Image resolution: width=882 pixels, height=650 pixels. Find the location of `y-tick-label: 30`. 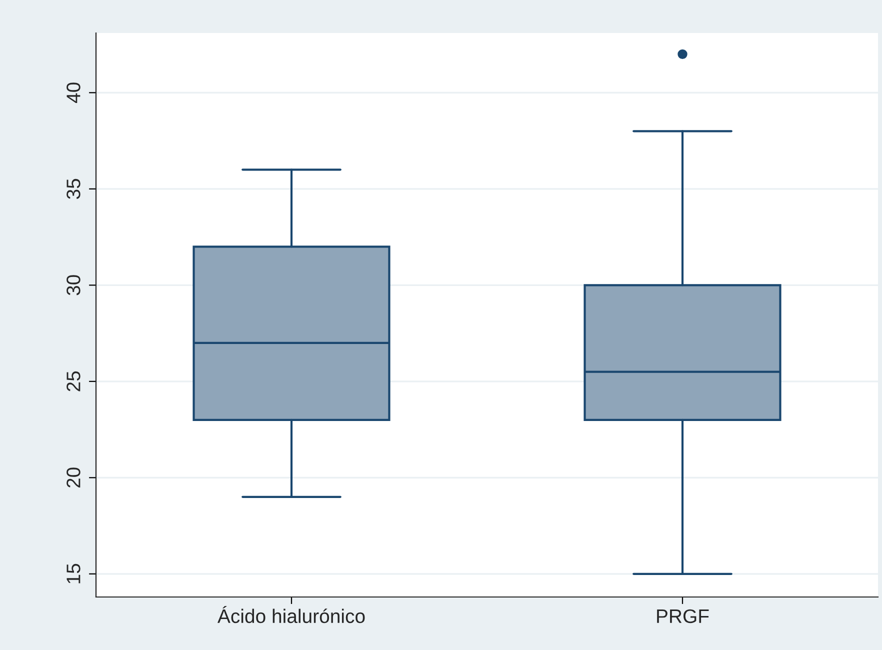

y-tick-label: 30 is located at coordinates (73, 285).